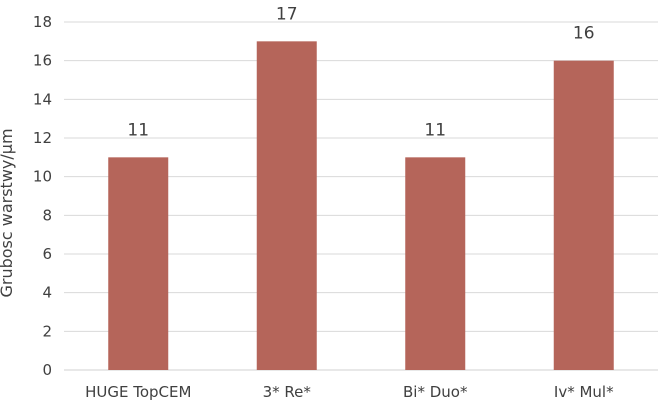 The image size is (664, 406). What do you see at coordinates (42, 99) in the screenshot?
I see `y-tick-label: 14` at bounding box center [42, 99].